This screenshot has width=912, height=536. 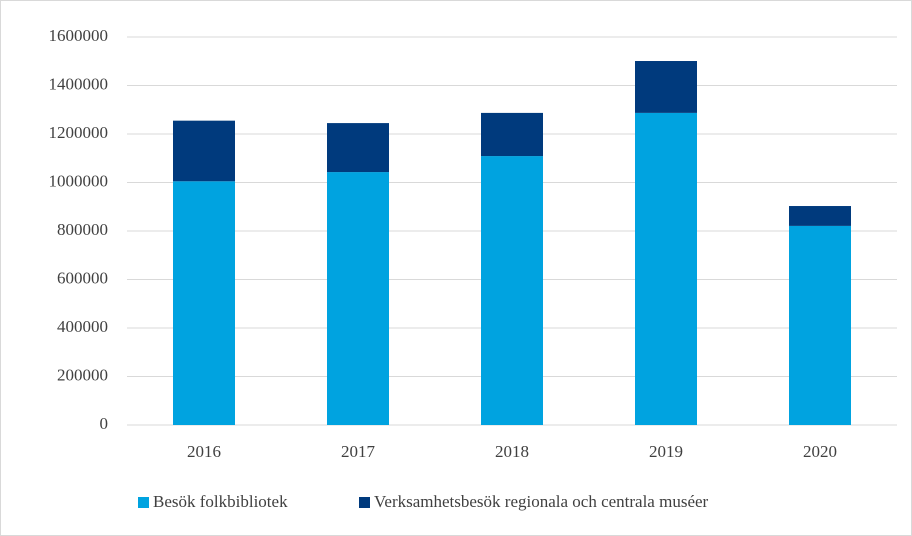 I want to click on y-tick-label: 0, so click(x=104, y=423).